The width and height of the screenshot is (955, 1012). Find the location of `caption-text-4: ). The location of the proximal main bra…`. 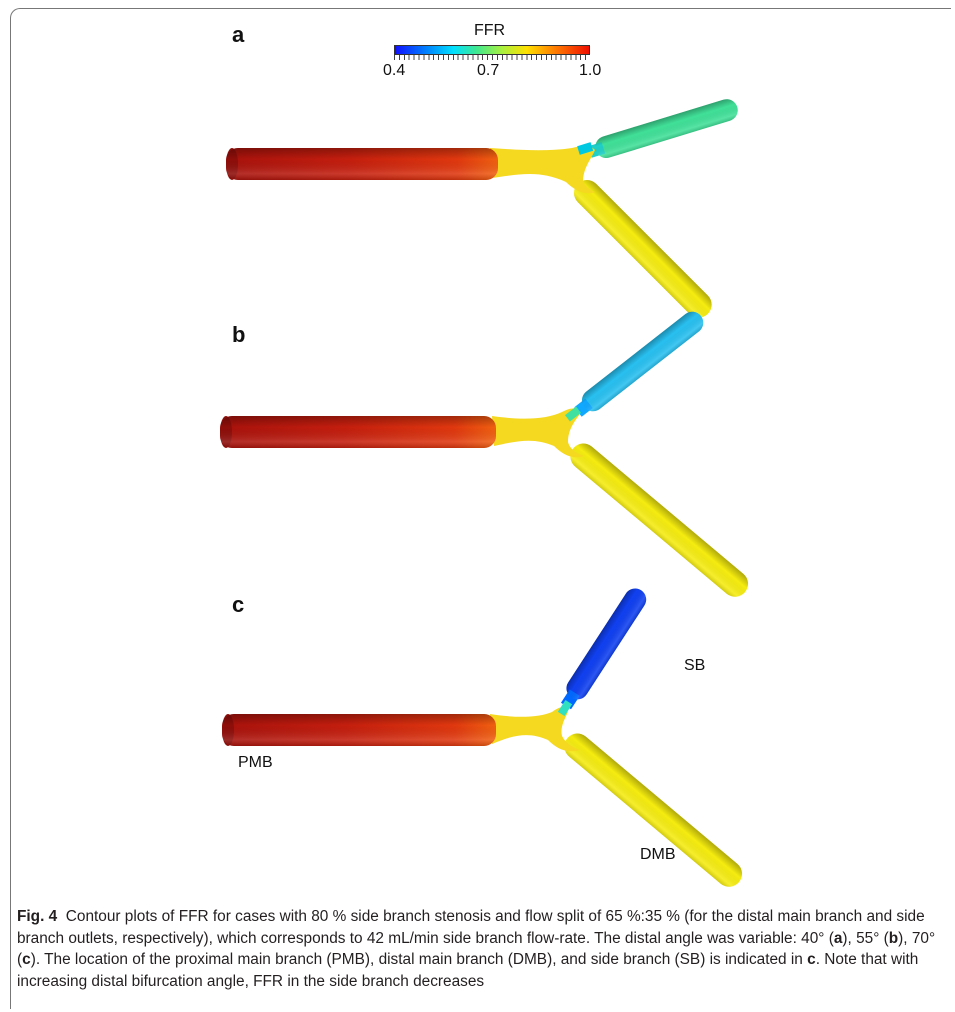

caption-text-4: ). The location of the proximal main bra… is located at coordinates (419, 959).